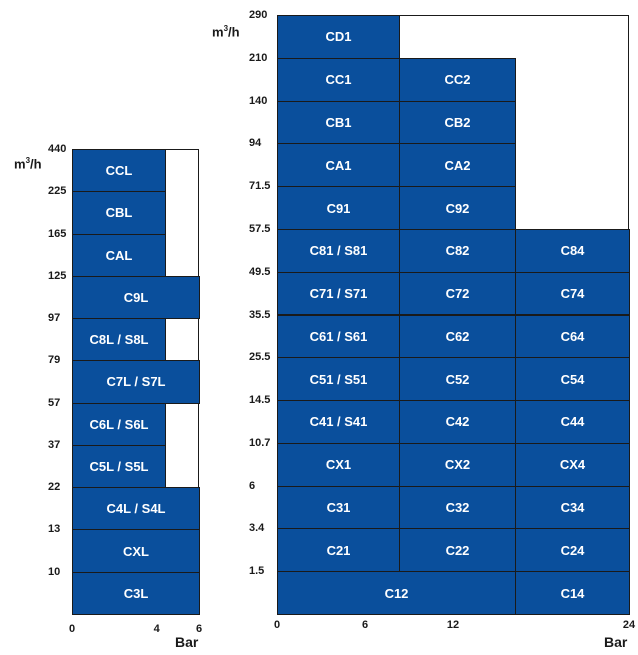 The image size is (638, 655). What do you see at coordinates (255, 143) in the screenshot?
I see `right-y-tick: 94` at bounding box center [255, 143].